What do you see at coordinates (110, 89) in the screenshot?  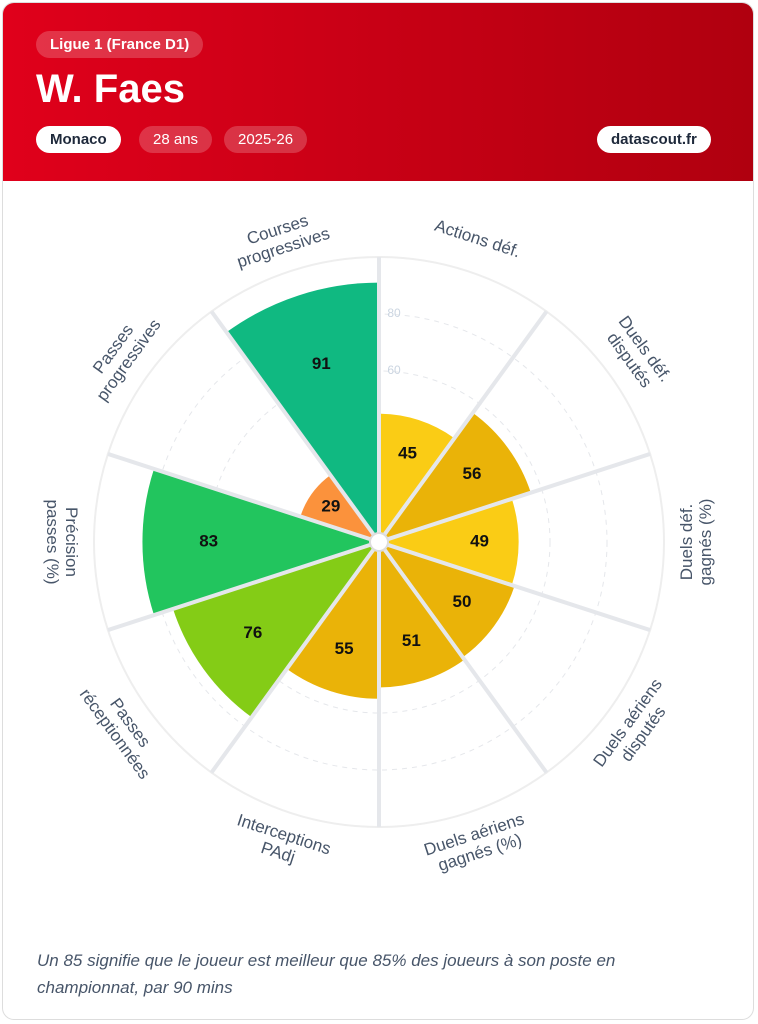 I see `player-name: W. Faes` at bounding box center [110, 89].